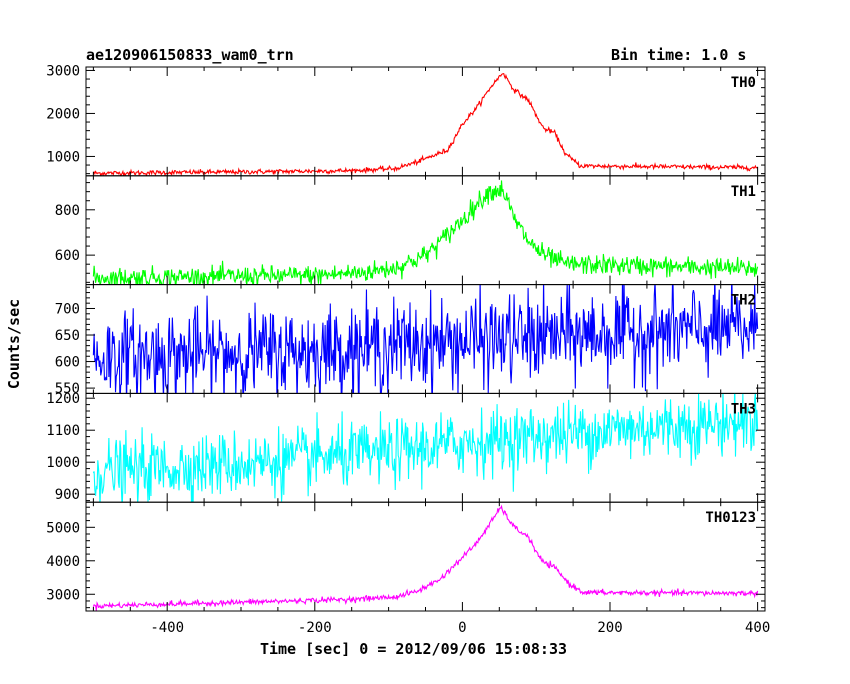 Image resolution: width=850 pixels, height=684 pixels. What do you see at coordinates (63, 528) in the screenshot?
I see `y-tick-label: 5000` at bounding box center [63, 528].